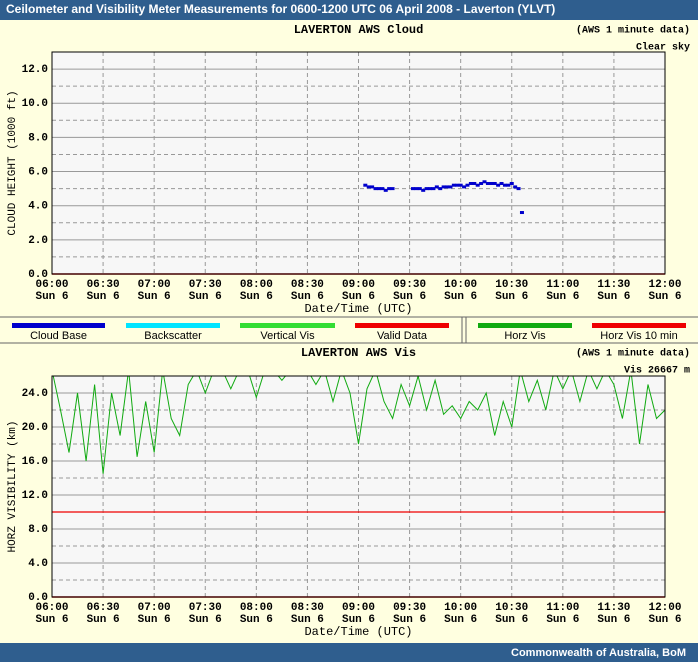  I want to click on y-tick-label: 6.0, so click(38, 172).